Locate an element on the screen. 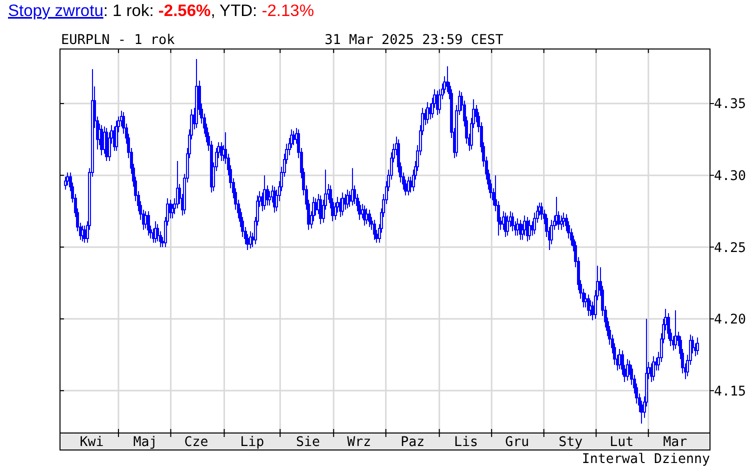  x-tick-label: Paz is located at coordinates (412, 442).